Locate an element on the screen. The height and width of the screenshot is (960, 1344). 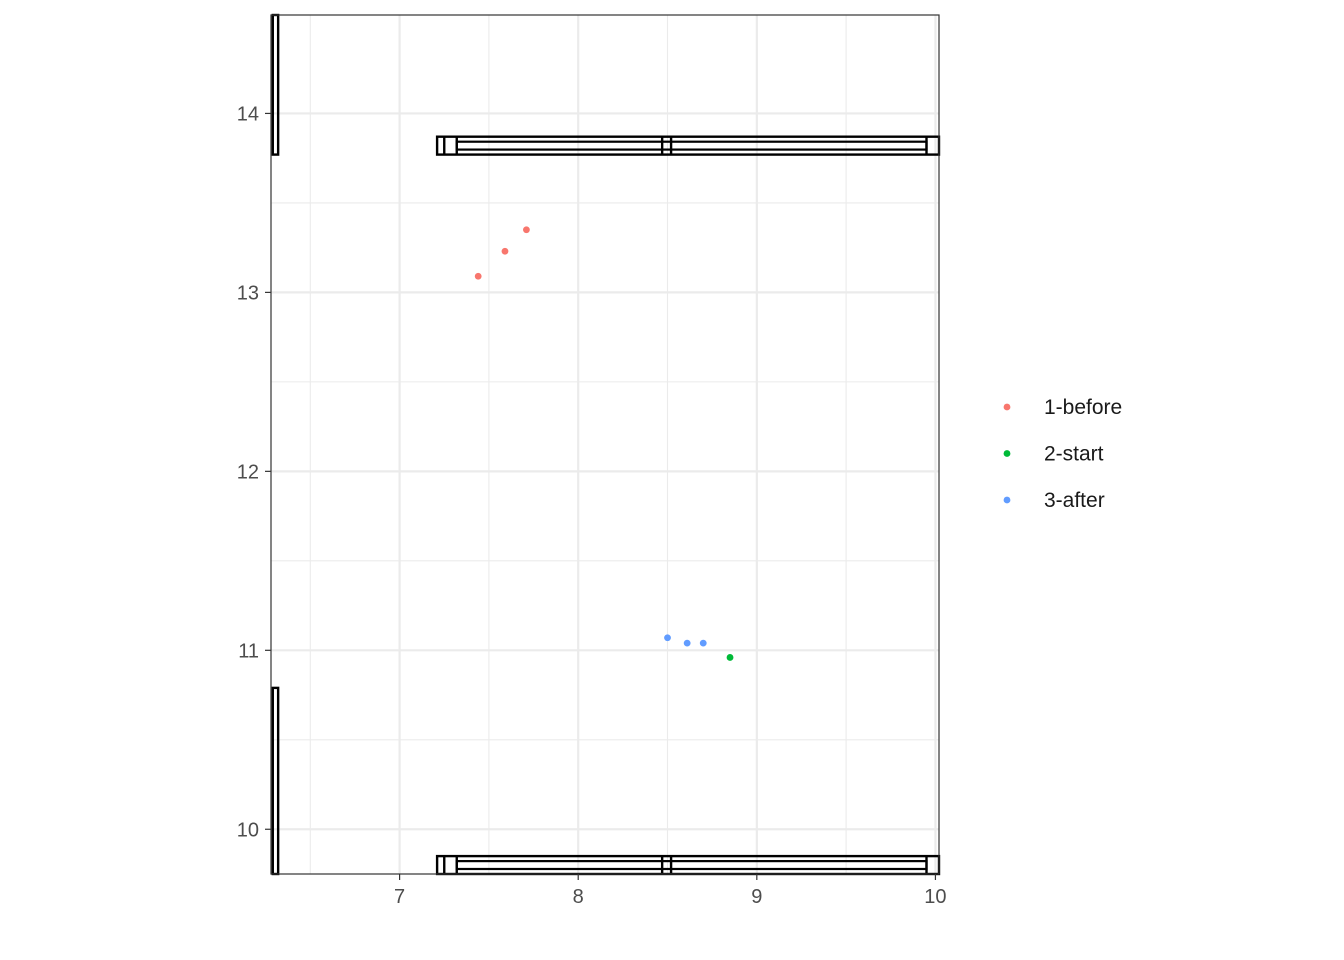
legend-label: 2-start is located at coordinates (1074, 454).